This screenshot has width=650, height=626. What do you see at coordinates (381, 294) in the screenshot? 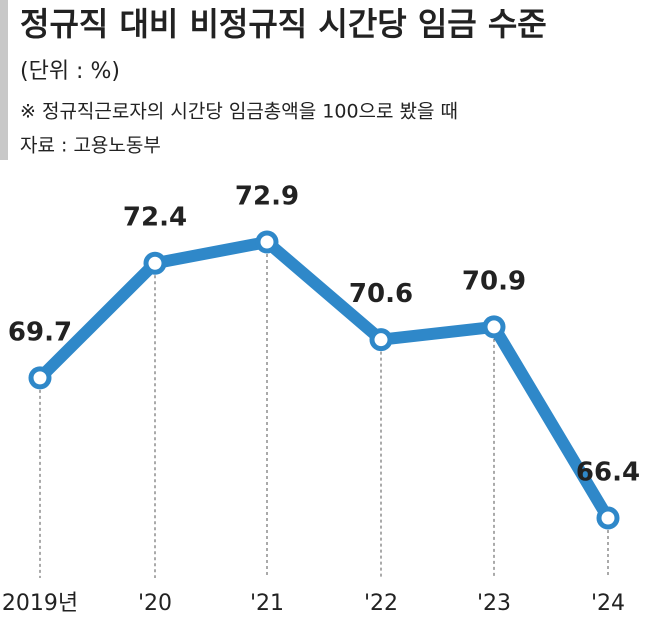
I see `value-label: 70.6` at bounding box center [381, 294].